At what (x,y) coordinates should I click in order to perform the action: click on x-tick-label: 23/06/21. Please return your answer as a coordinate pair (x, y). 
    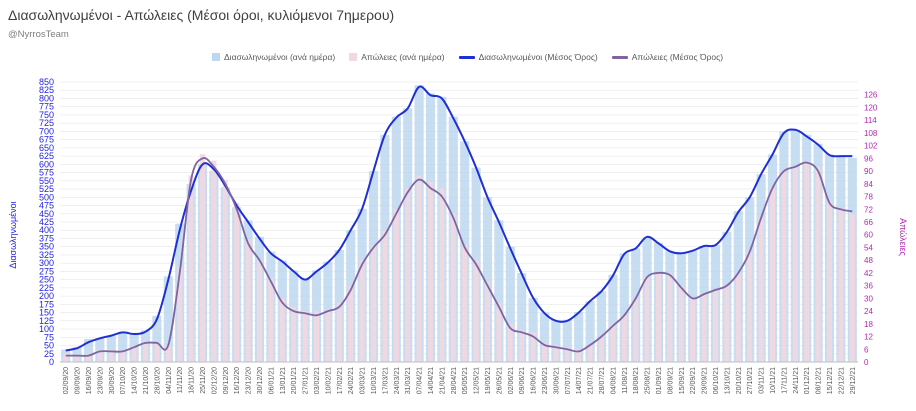
    Looking at the image, I should click on (545, 380).